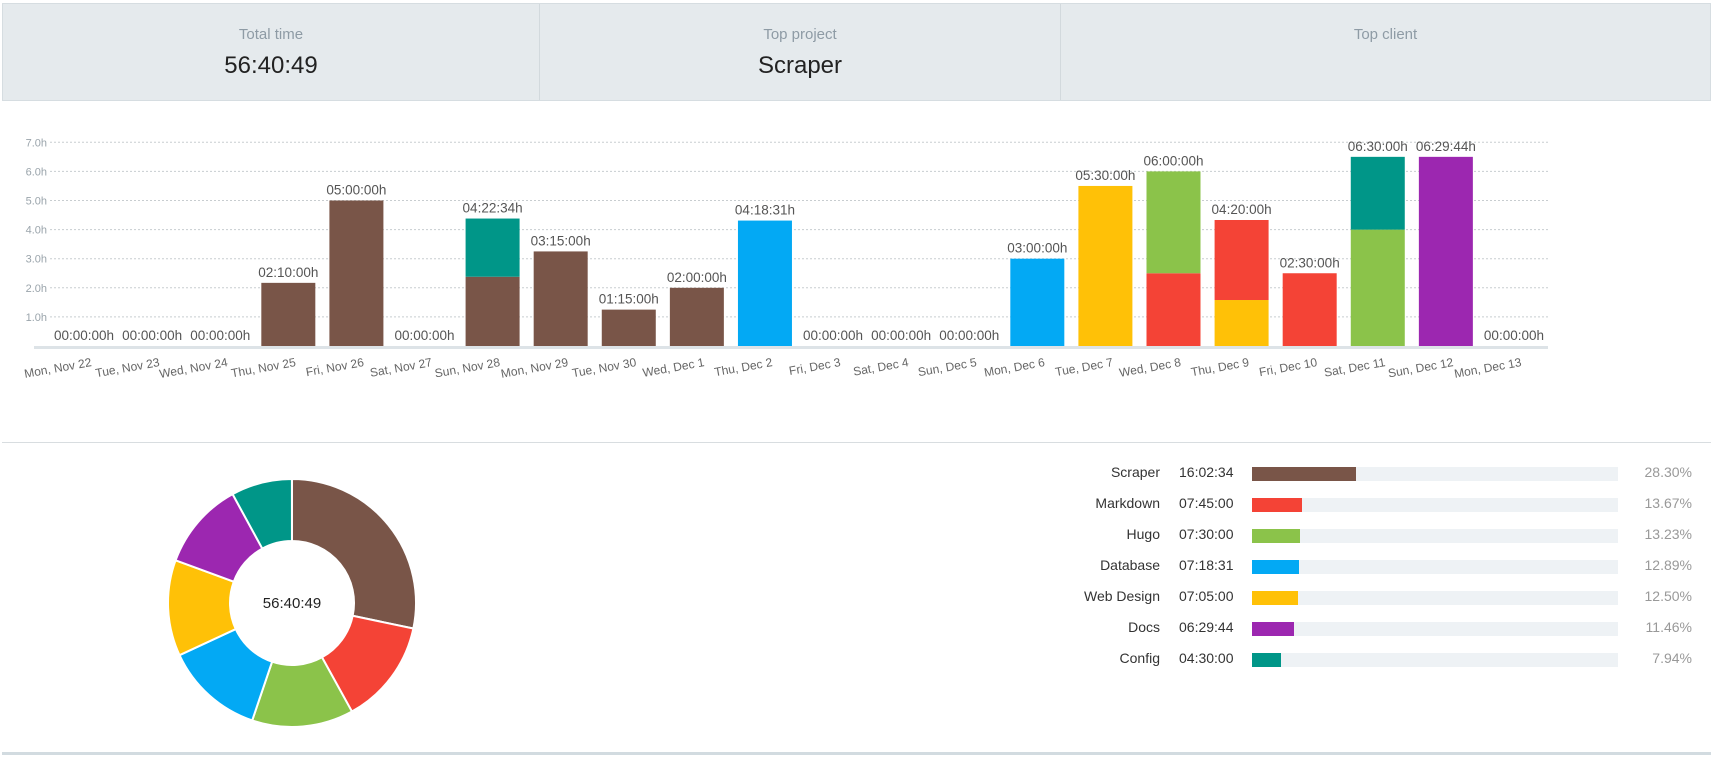 This screenshot has height=757, width=1711. What do you see at coordinates (800, 65) in the screenshot?
I see `top-project-value: Scraper` at bounding box center [800, 65].